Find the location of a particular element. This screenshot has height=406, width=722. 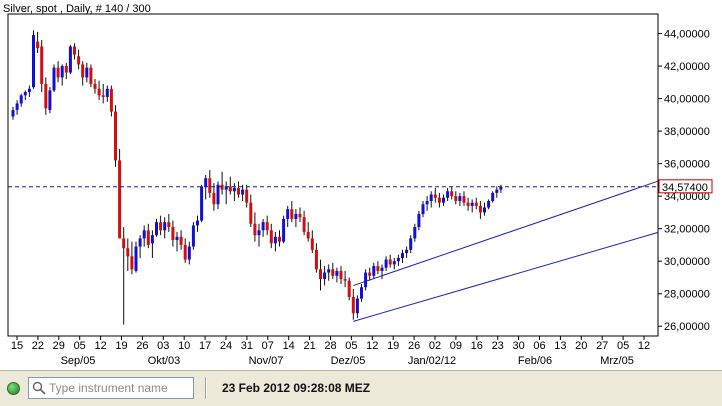

x-tick-label: 17 is located at coordinates (205, 346).